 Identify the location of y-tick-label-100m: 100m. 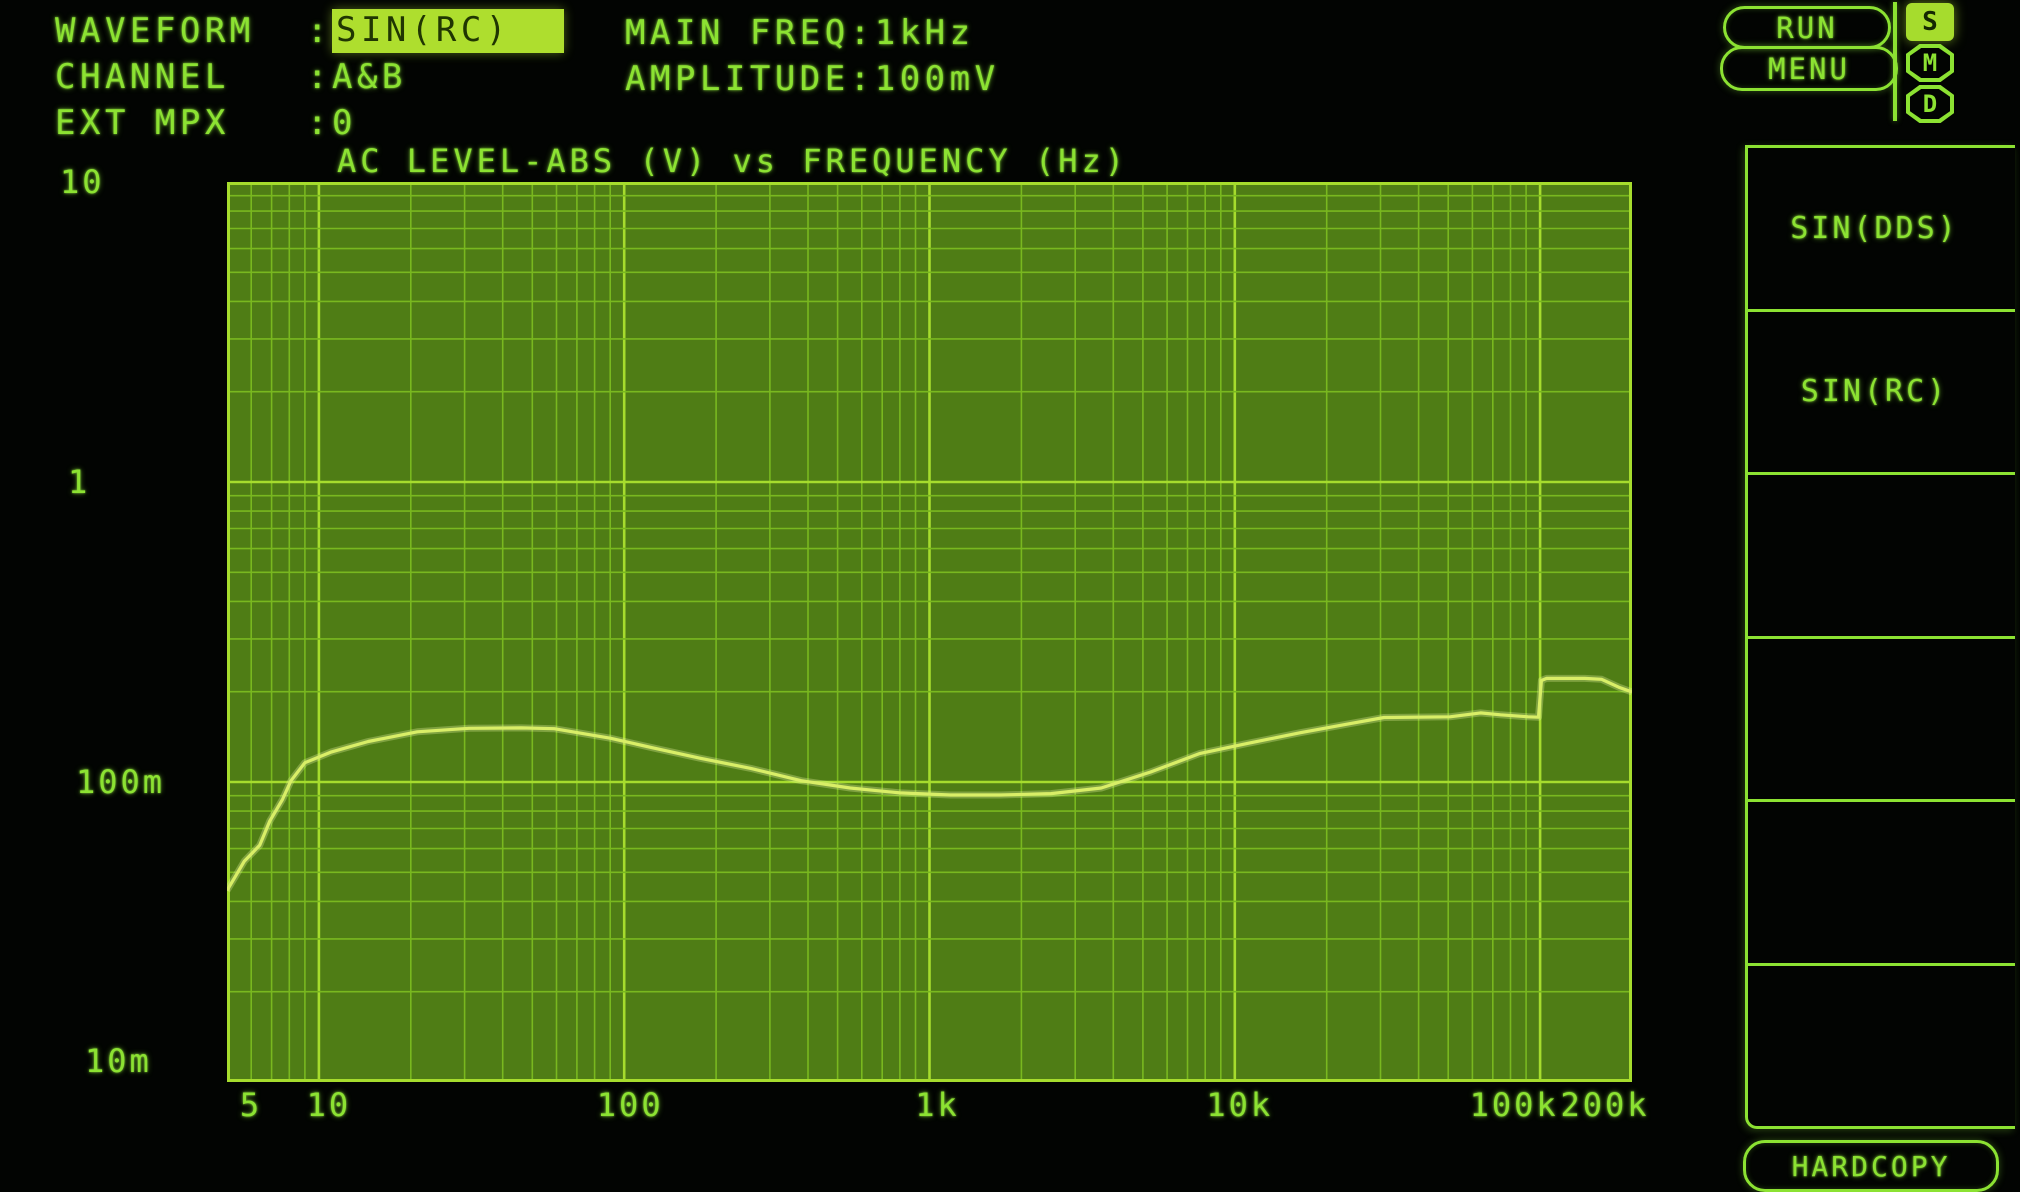
(121, 782).